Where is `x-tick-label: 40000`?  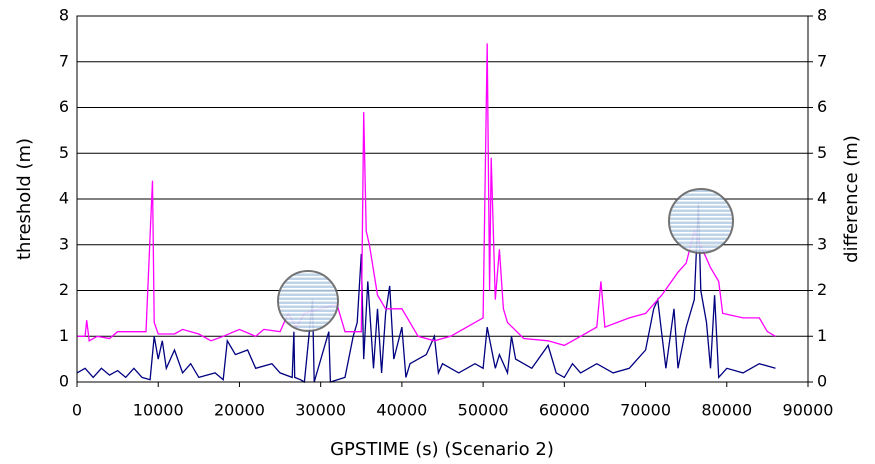 x-tick-label: 40000 is located at coordinates (401, 410).